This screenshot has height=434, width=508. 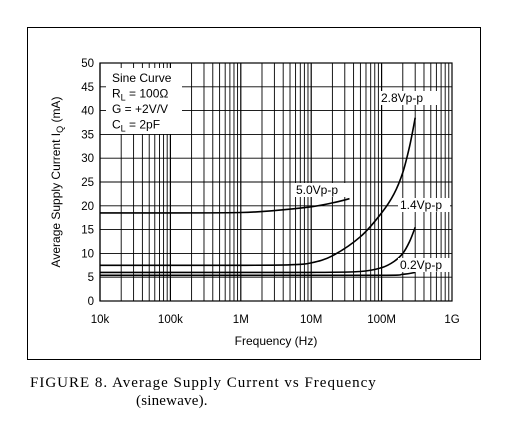 I want to click on condition-line: Sine Curve, so click(x=142, y=78).